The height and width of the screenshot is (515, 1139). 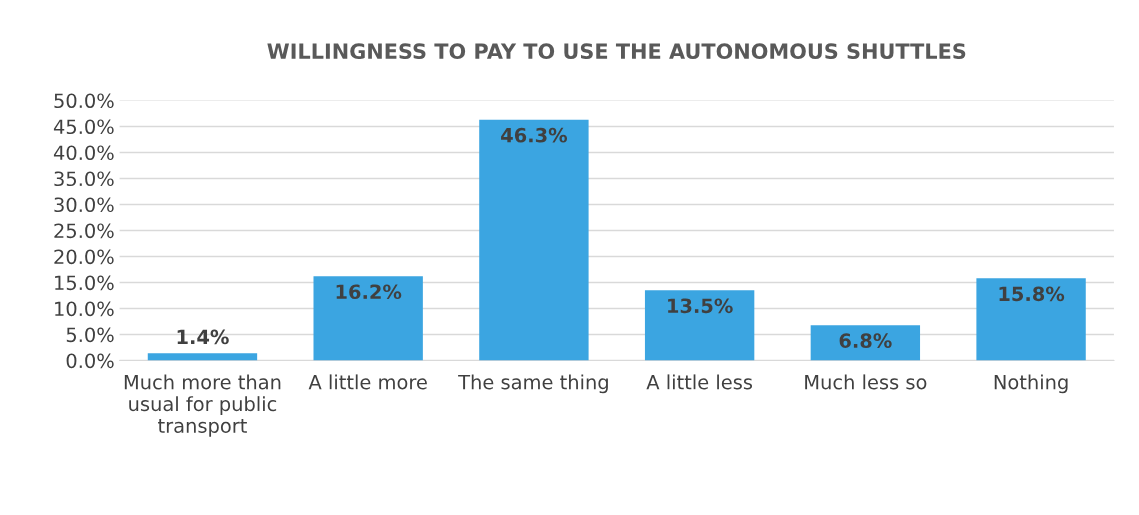 I want to click on y-tick-label: 20.0%, so click(x=84, y=257).